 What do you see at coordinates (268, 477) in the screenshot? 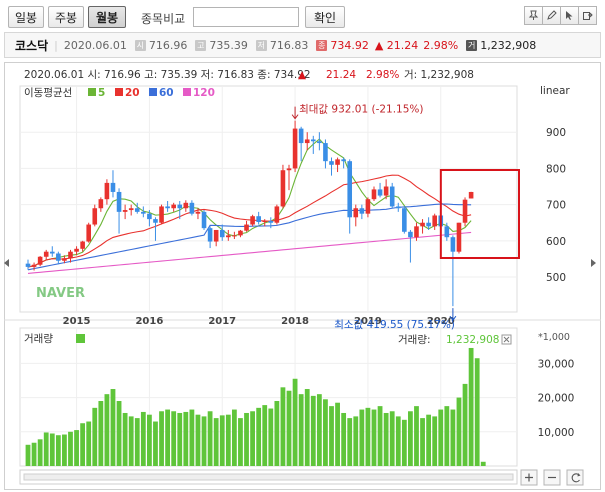
I see `scrollbar-thumb` at bounding box center [268, 477].